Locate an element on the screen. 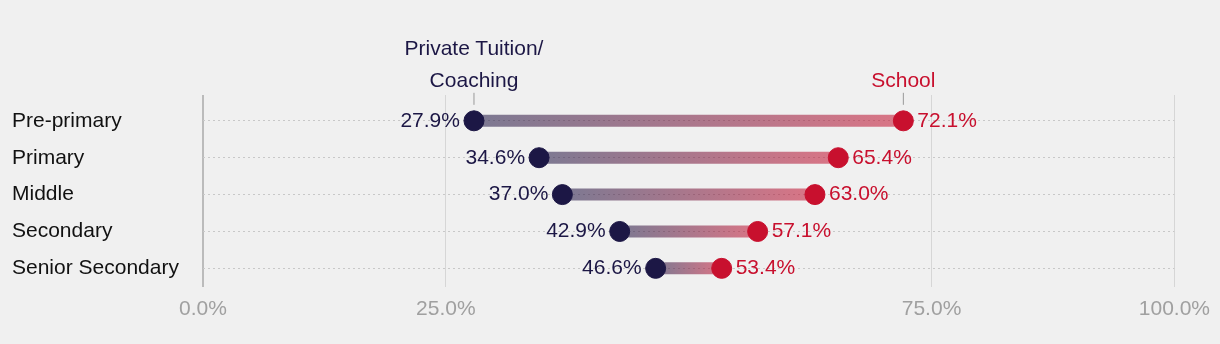 Image resolution: width=1220 pixels, height=344 pixels. data-label: 37.0% is located at coordinates (518, 193).